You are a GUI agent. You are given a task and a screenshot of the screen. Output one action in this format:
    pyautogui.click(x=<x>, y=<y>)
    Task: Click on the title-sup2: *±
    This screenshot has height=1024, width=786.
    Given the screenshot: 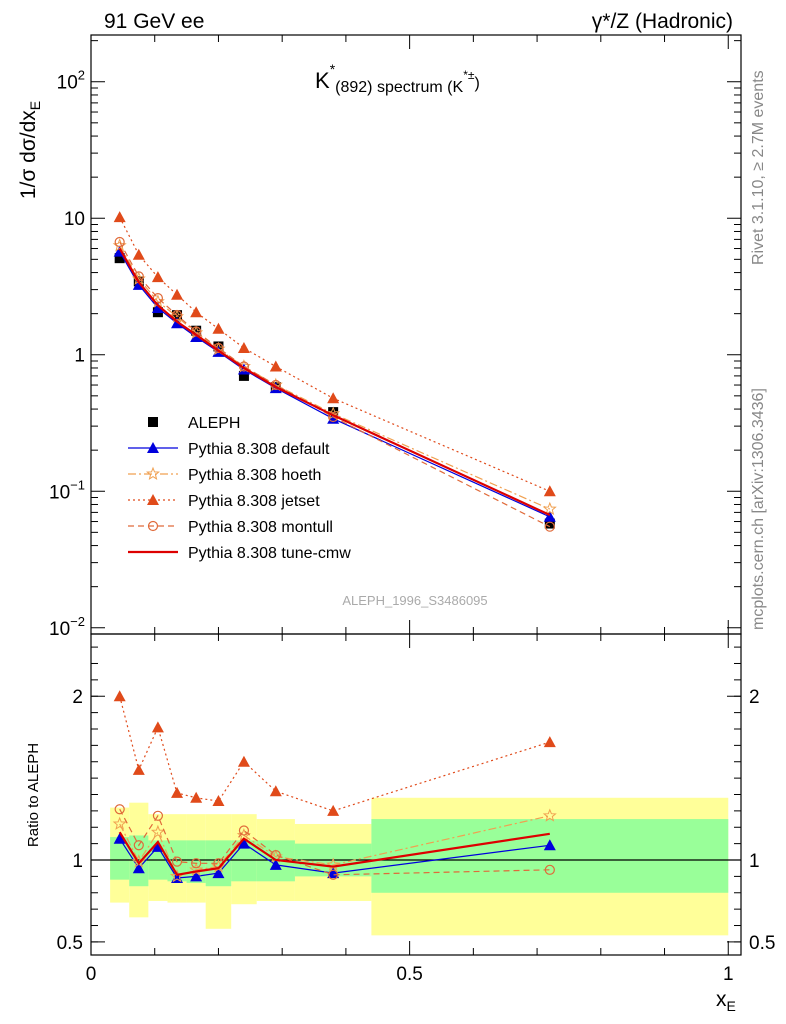 What is the action you would take?
    pyautogui.click(x=469, y=75)
    